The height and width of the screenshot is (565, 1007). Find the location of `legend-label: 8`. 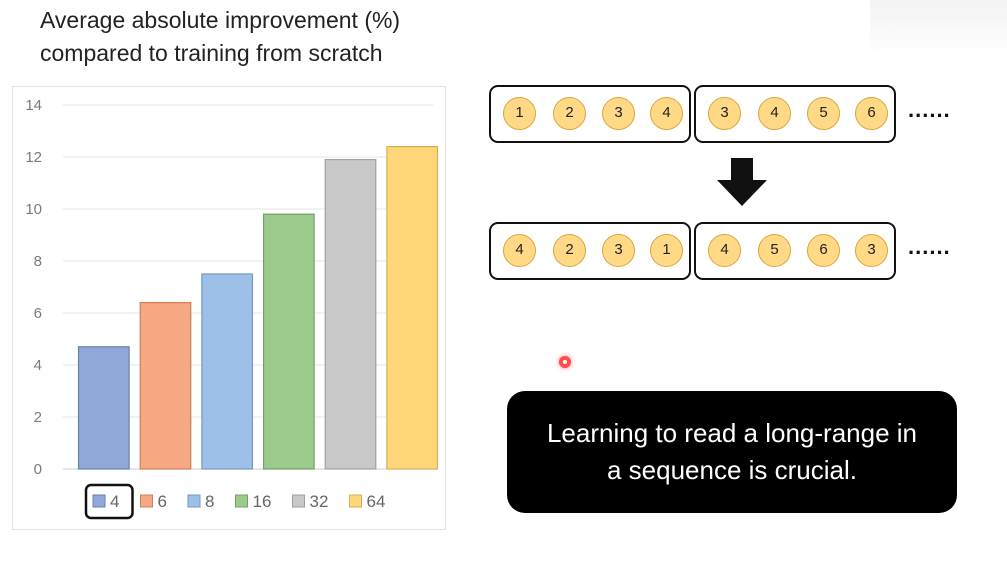

legend-label: 8 is located at coordinates (209, 501).